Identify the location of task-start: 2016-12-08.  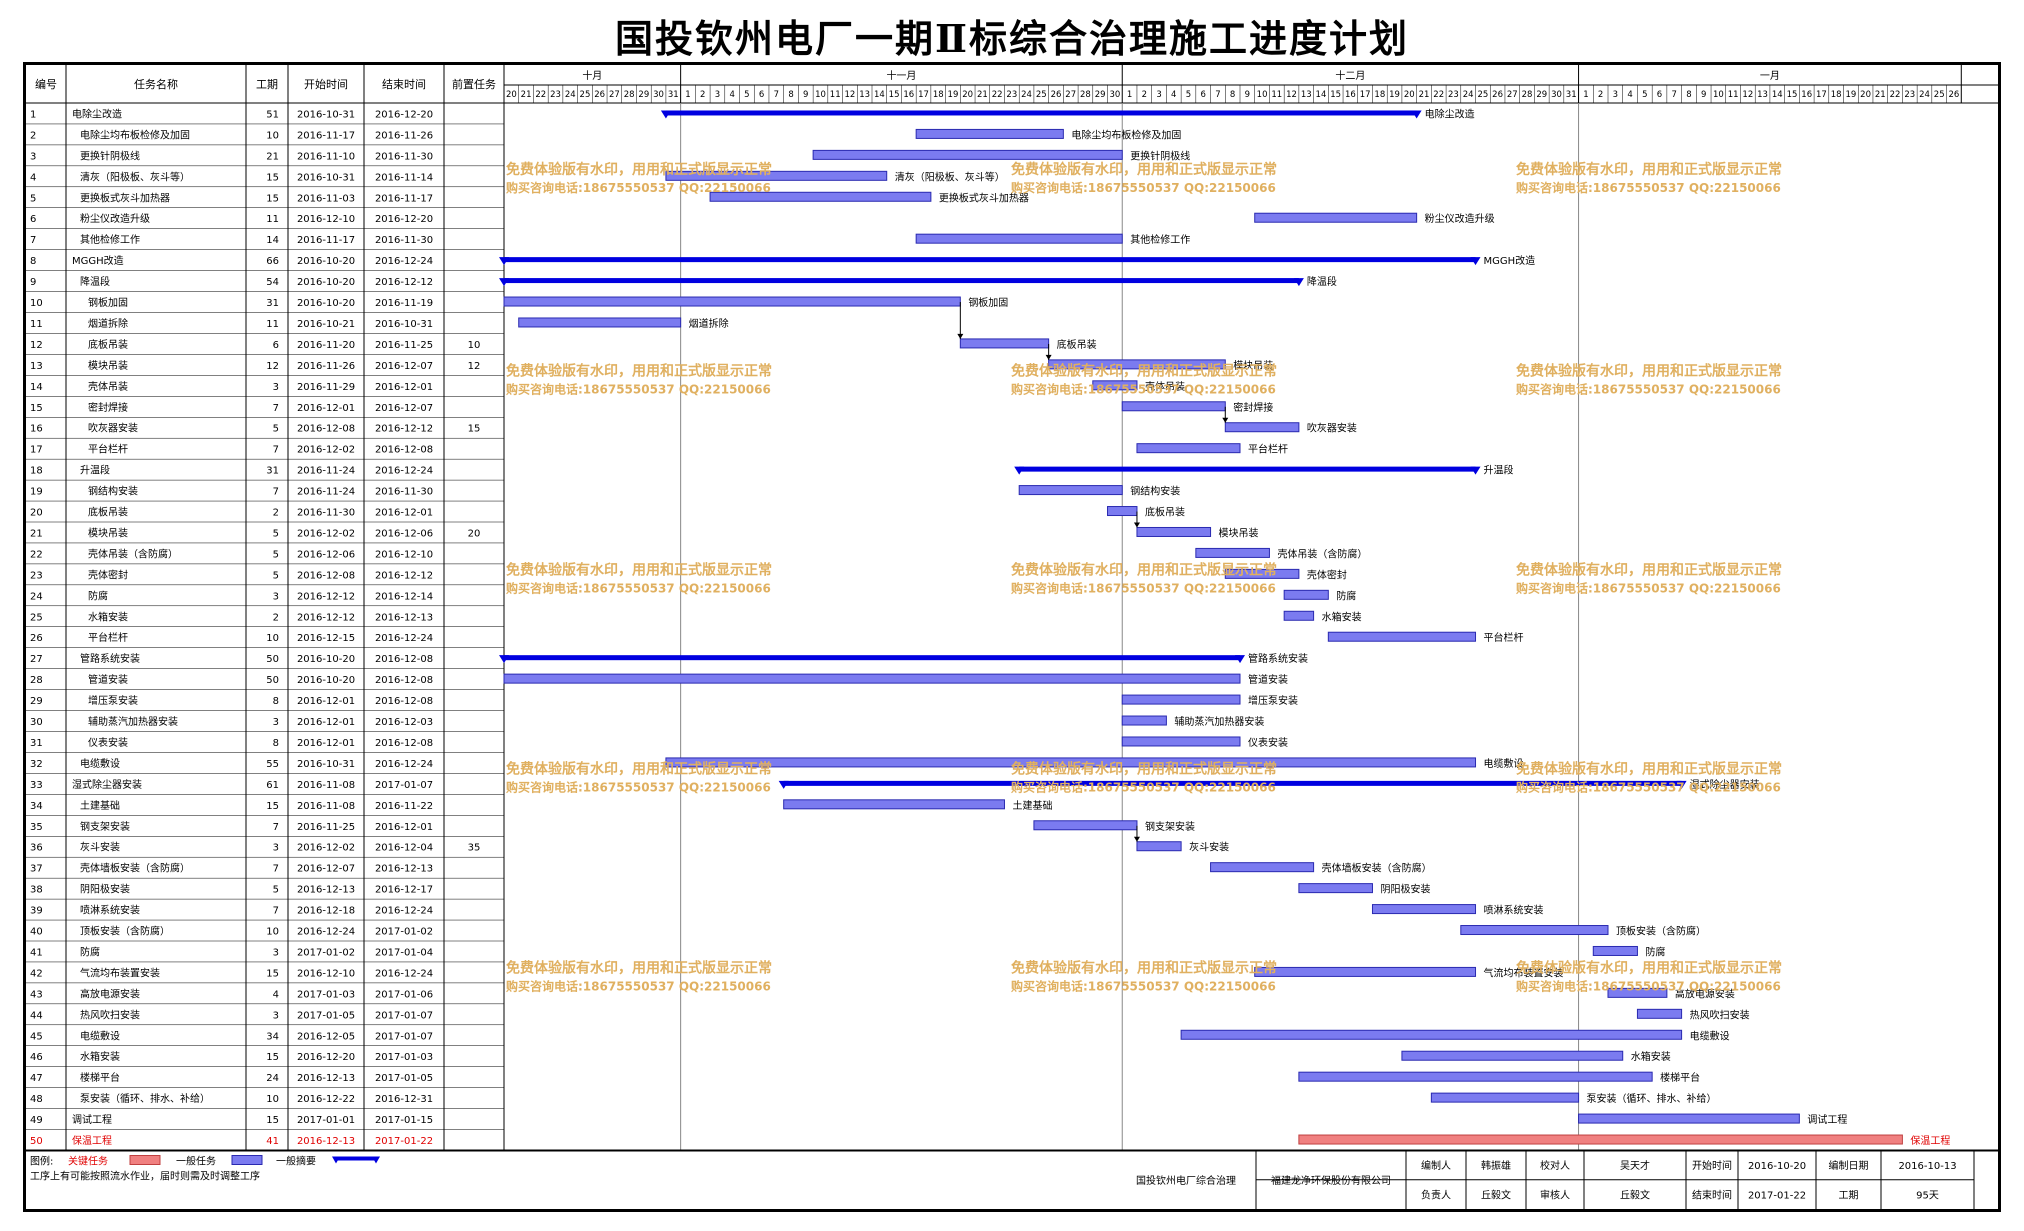
(326, 429).